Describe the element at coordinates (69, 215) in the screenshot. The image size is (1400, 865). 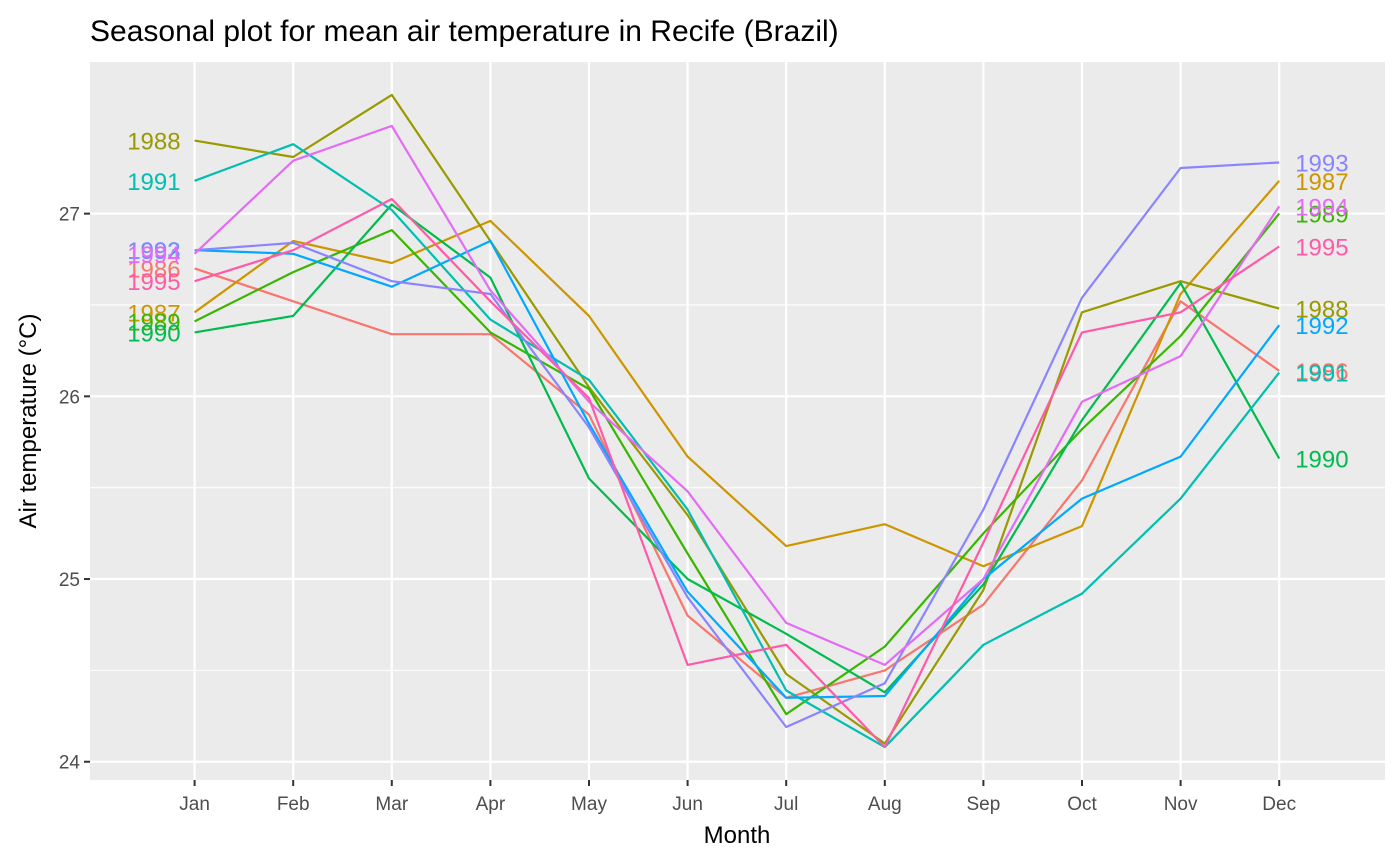
I see `y-tick-label: 27` at that location.